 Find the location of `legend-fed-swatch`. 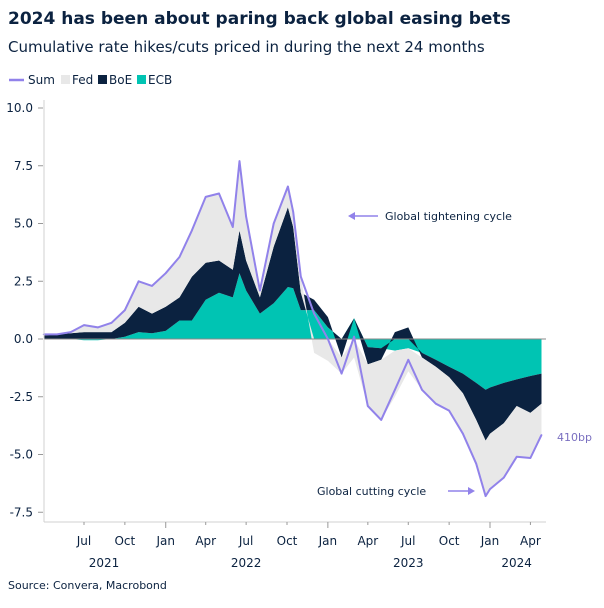

legend-fed-swatch is located at coordinates (65, 79).